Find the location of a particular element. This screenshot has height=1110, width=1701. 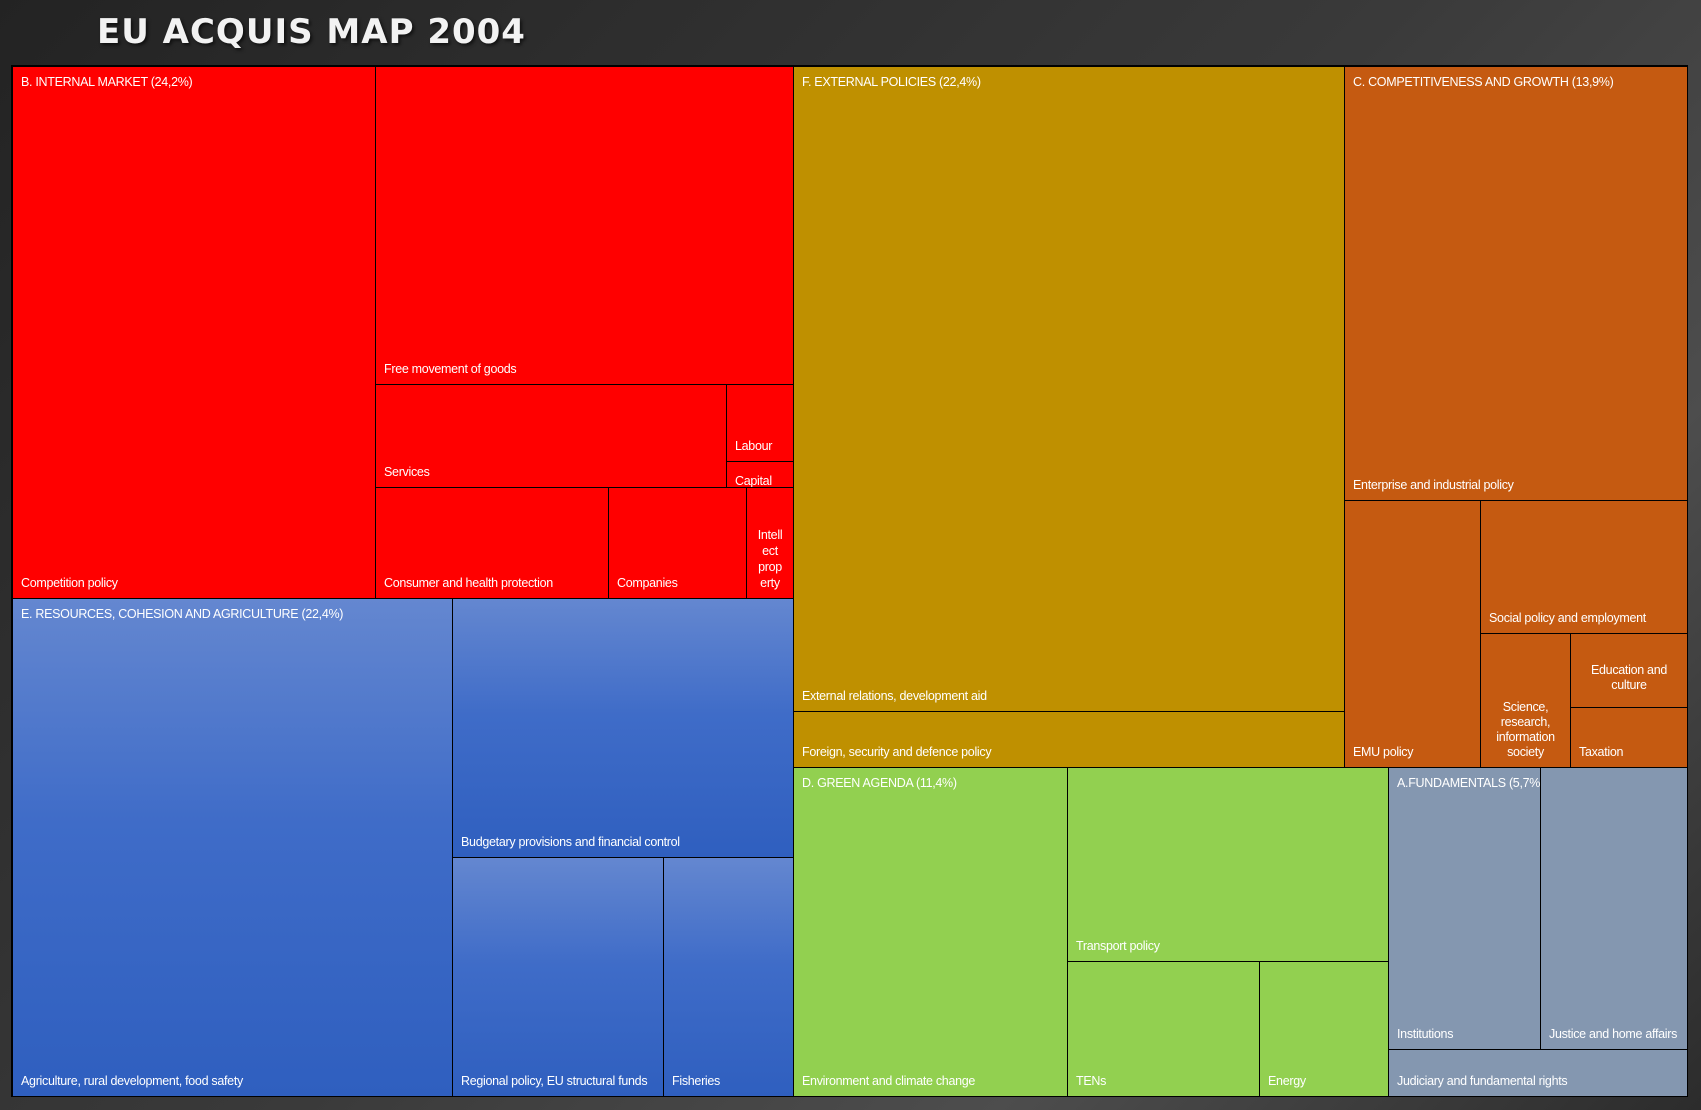

treemap-cell-capital: Capital is located at coordinates (760, 474).